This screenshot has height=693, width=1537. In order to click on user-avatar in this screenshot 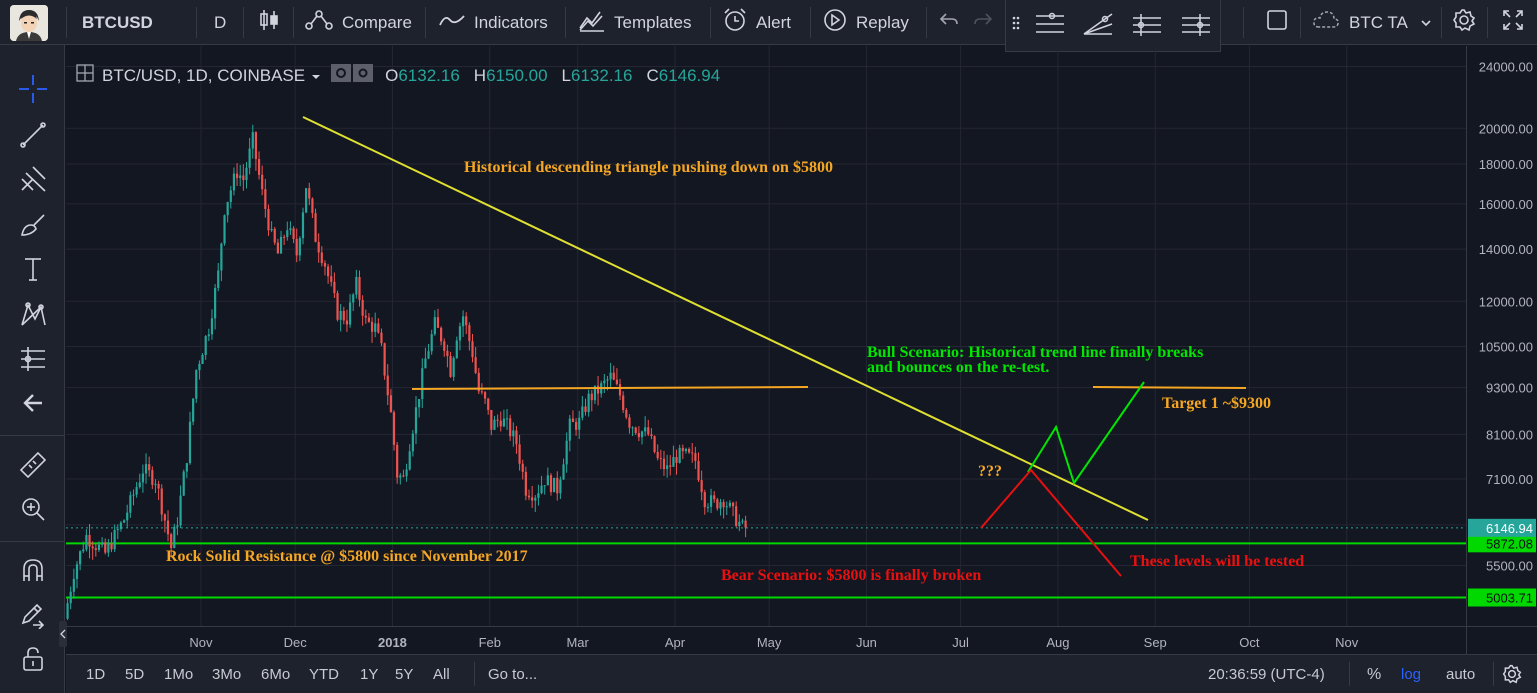, I will do `click(29, 23)`.